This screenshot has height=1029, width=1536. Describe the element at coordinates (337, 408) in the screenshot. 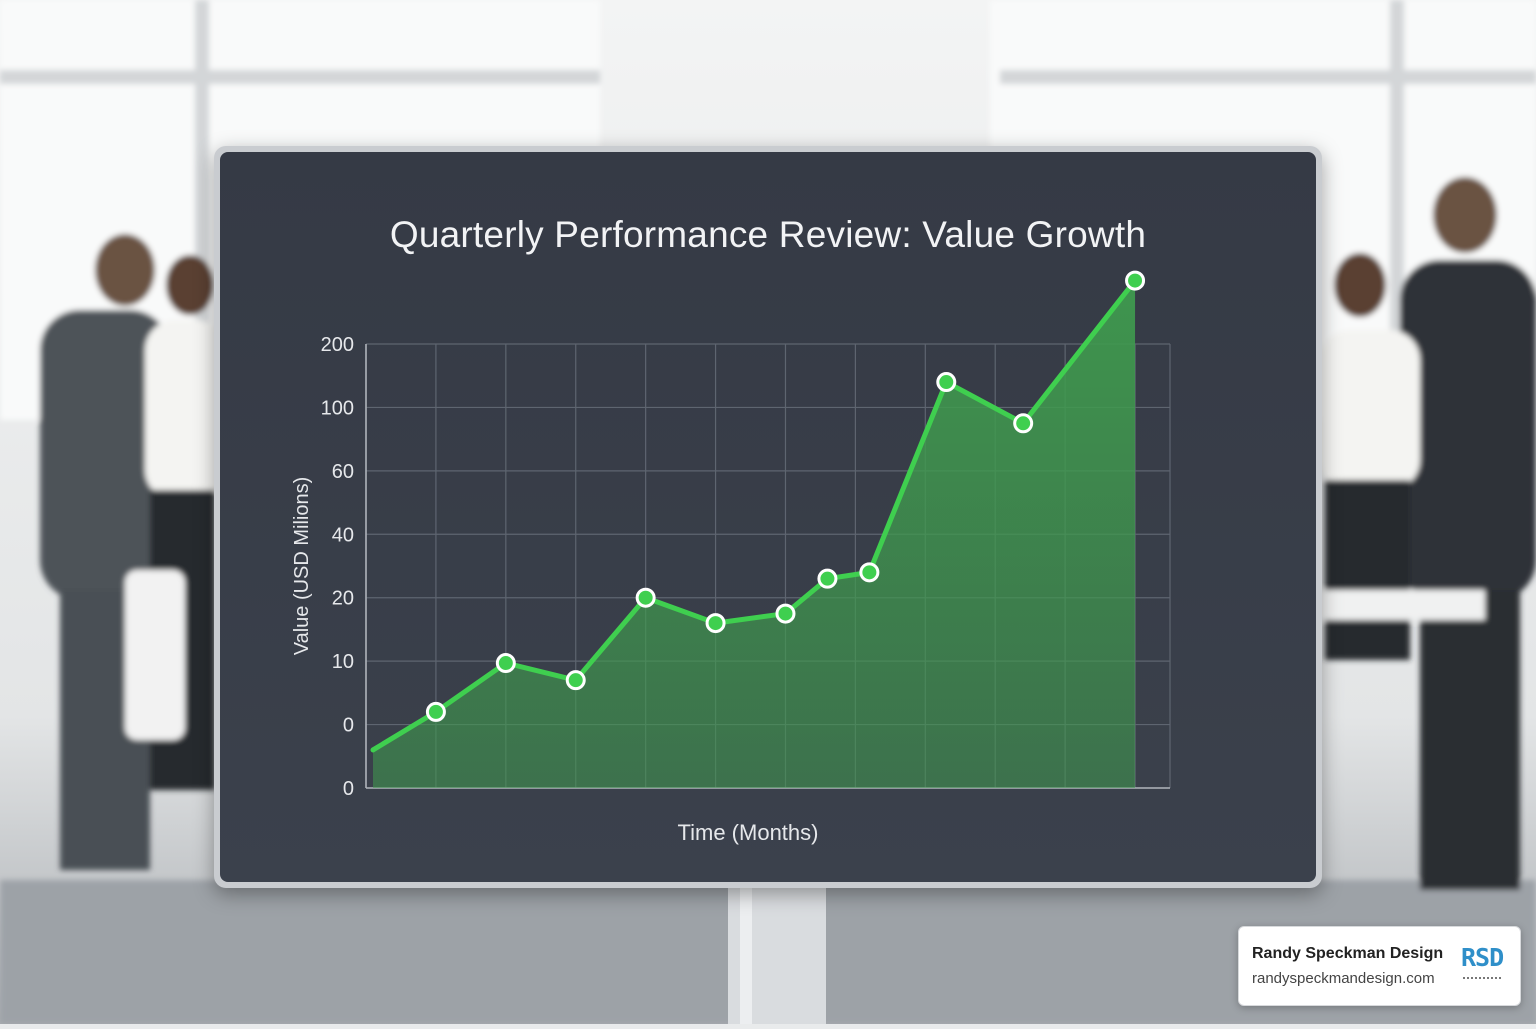

I see `y-tick-label: 100` at that location.